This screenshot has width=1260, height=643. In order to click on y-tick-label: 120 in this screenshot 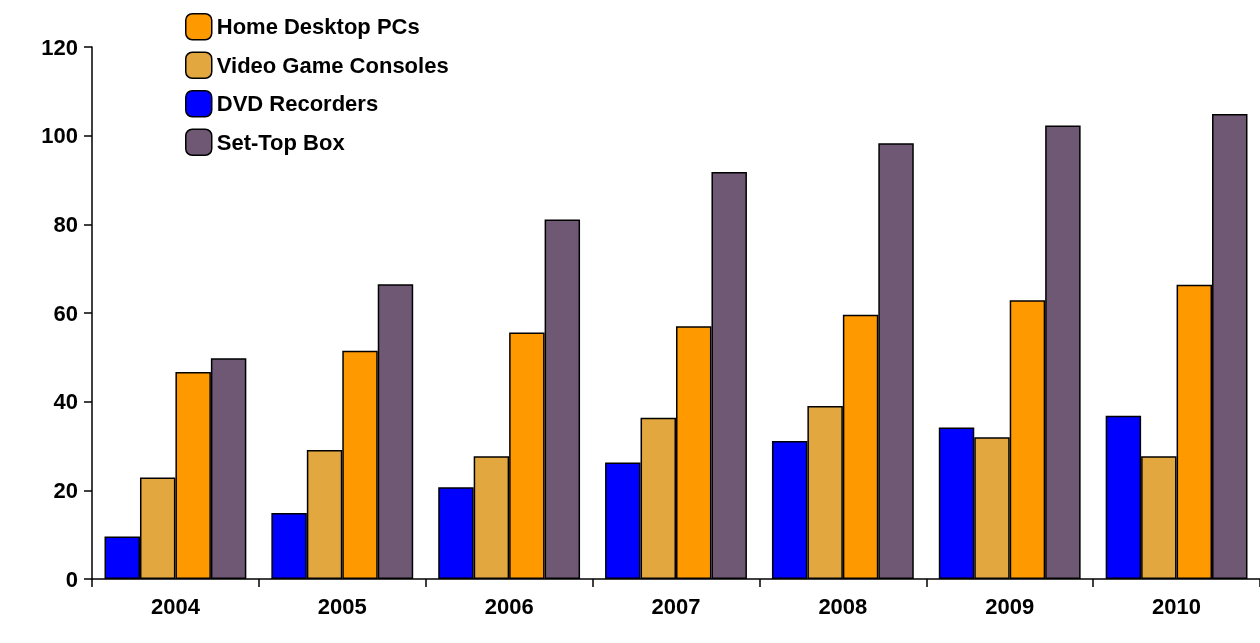, I will do `click(59, 47)`.